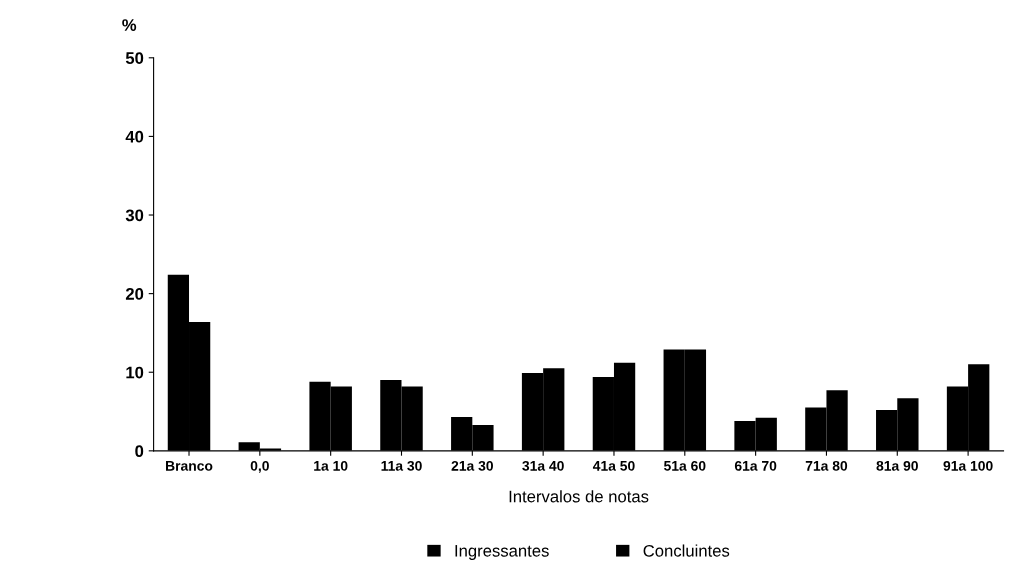  What do you see at coordinates (686, 550) in the screenshot?
I see `legend-label: Concluintes` at bounding box center [686, 550].